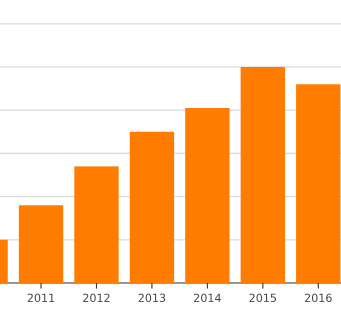 This screenshot has width=341, height=320. Describe the element at coordinates (207, 298) in the screenshot. I see `x-tick-label: 2014` at that location.